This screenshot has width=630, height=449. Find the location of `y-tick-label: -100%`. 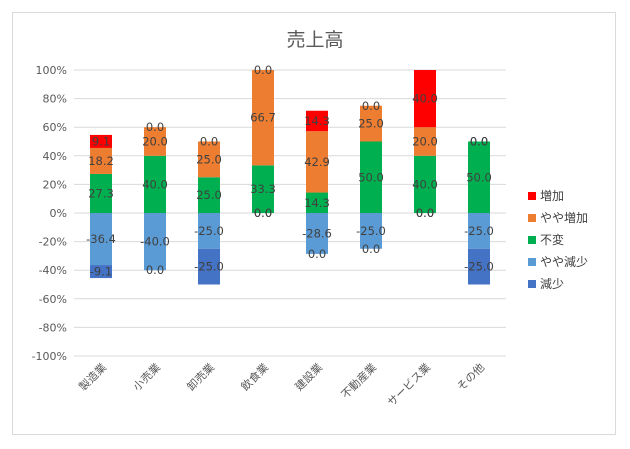

y-tick-label: -100% is located at coordinates (49, 356).